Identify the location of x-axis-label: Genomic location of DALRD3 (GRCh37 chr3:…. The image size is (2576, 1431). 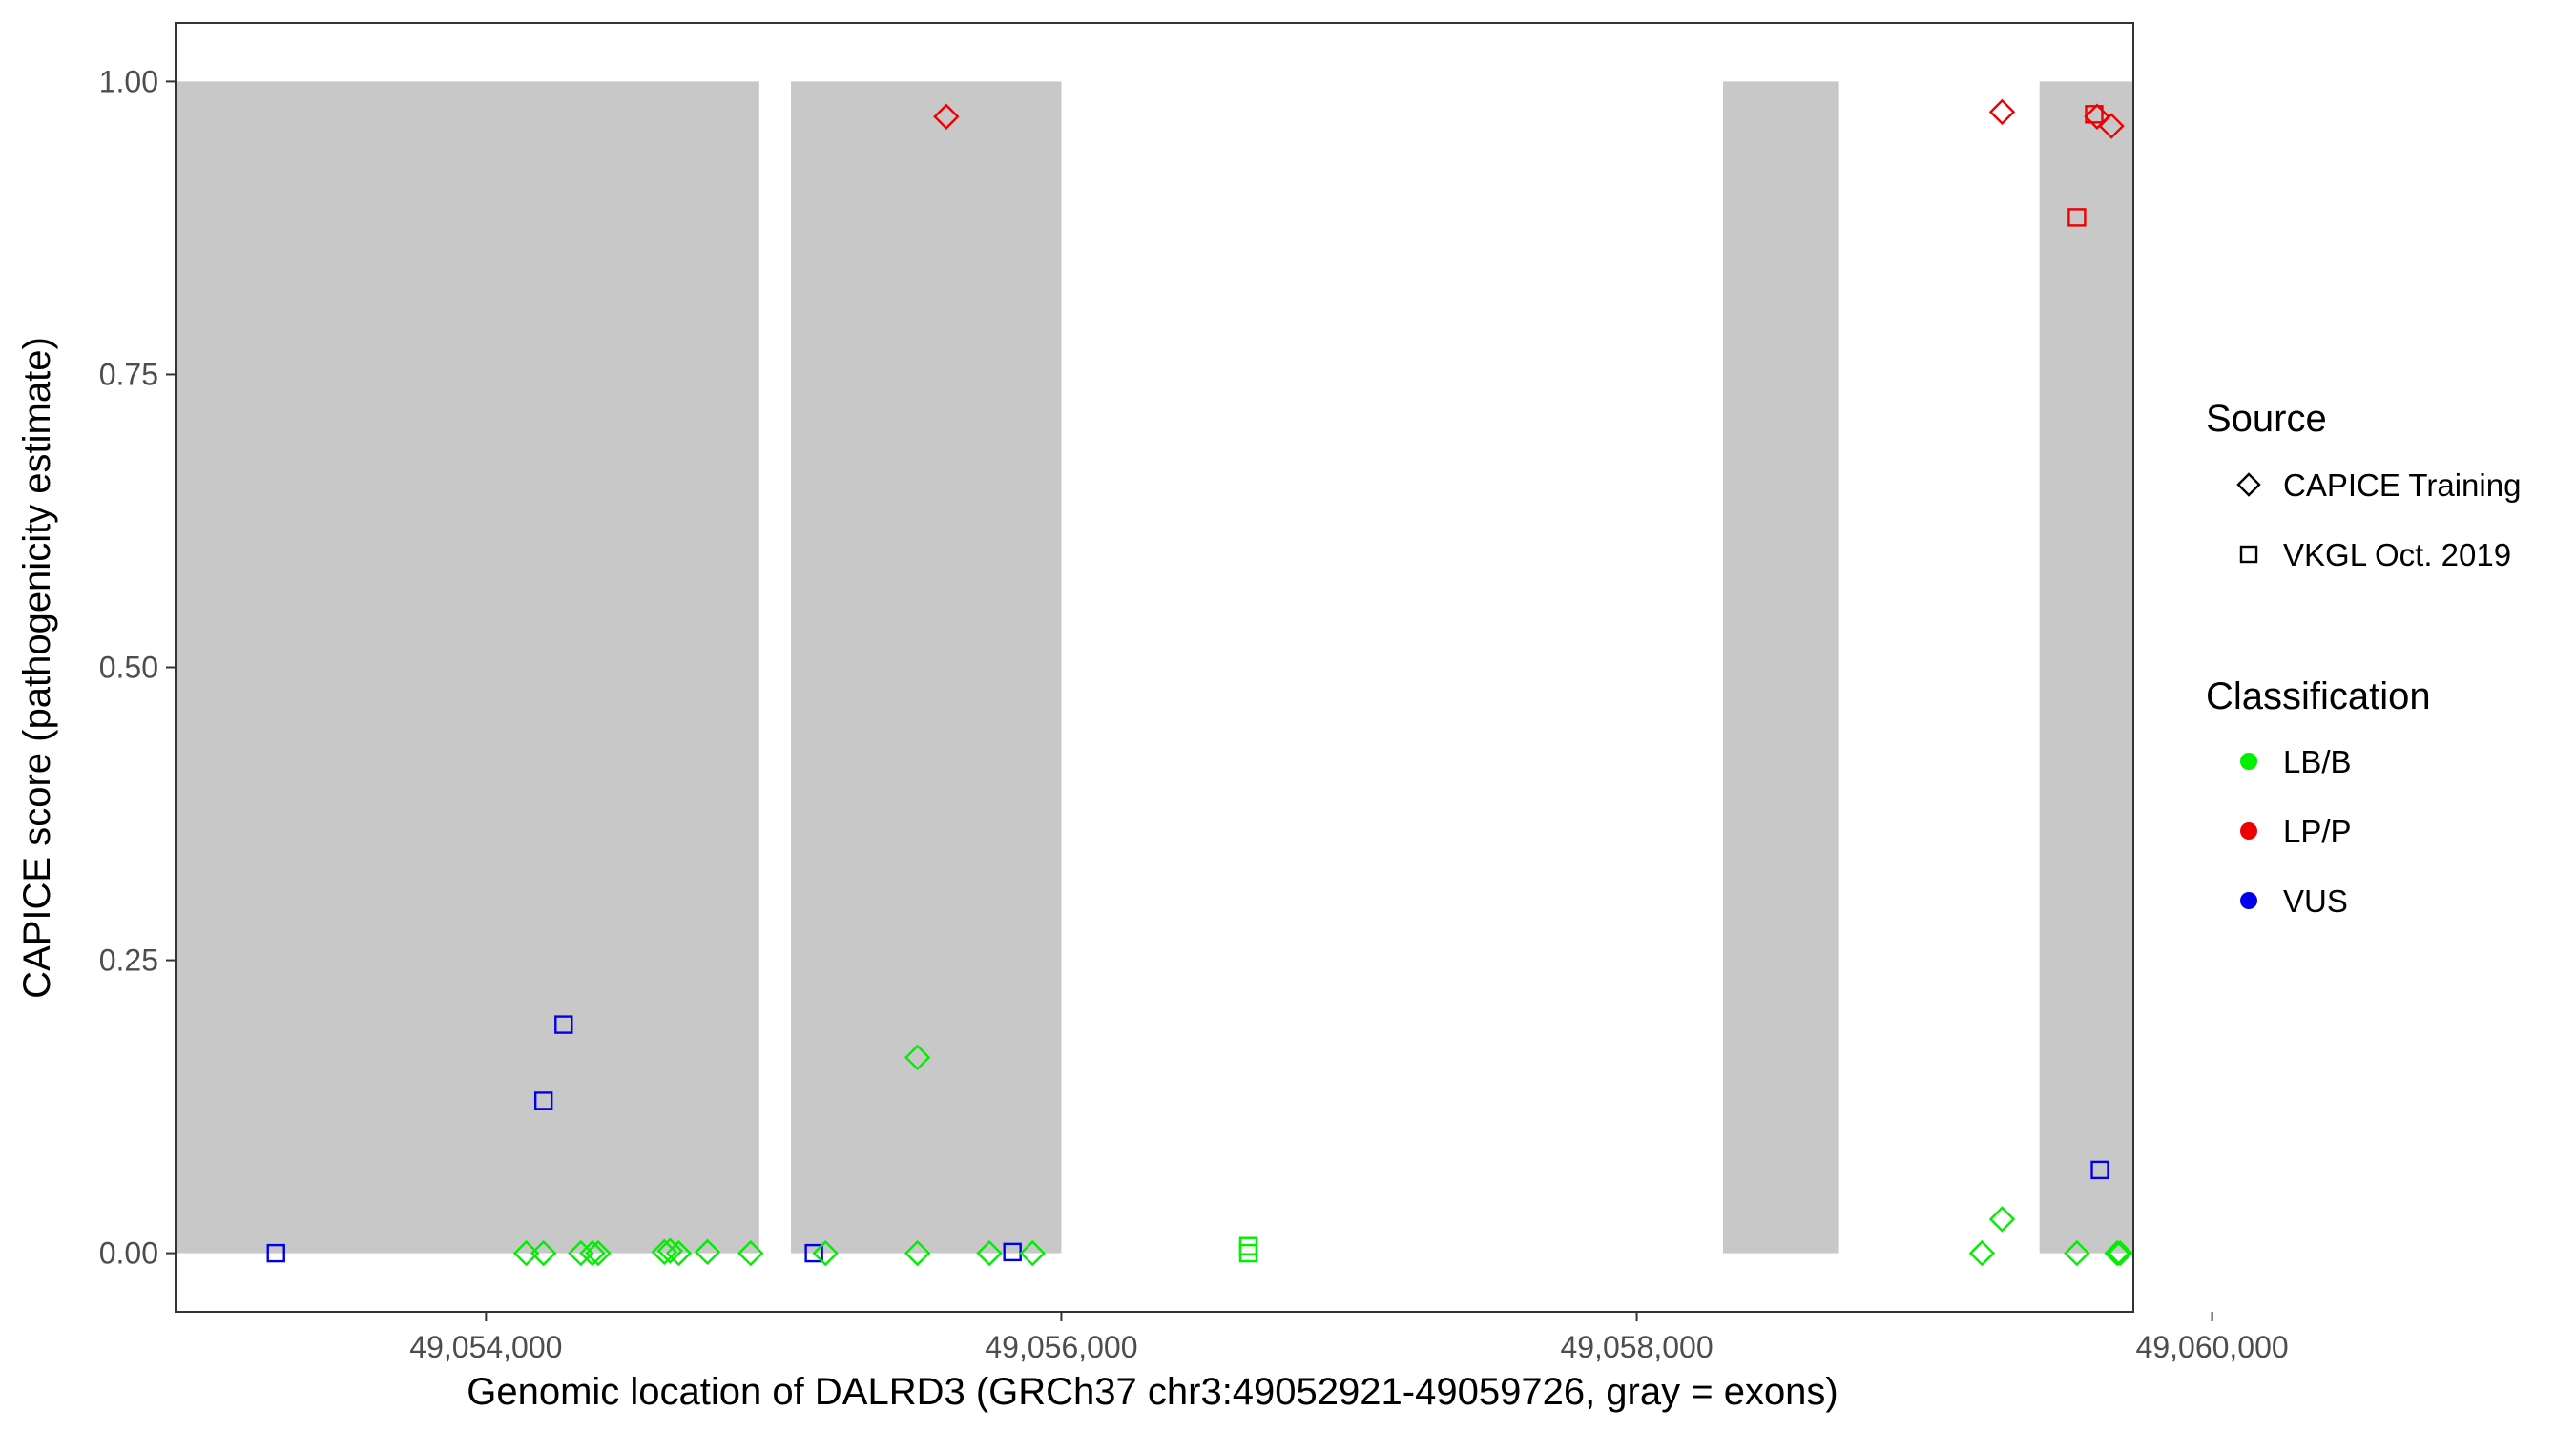
(1153, 1392).